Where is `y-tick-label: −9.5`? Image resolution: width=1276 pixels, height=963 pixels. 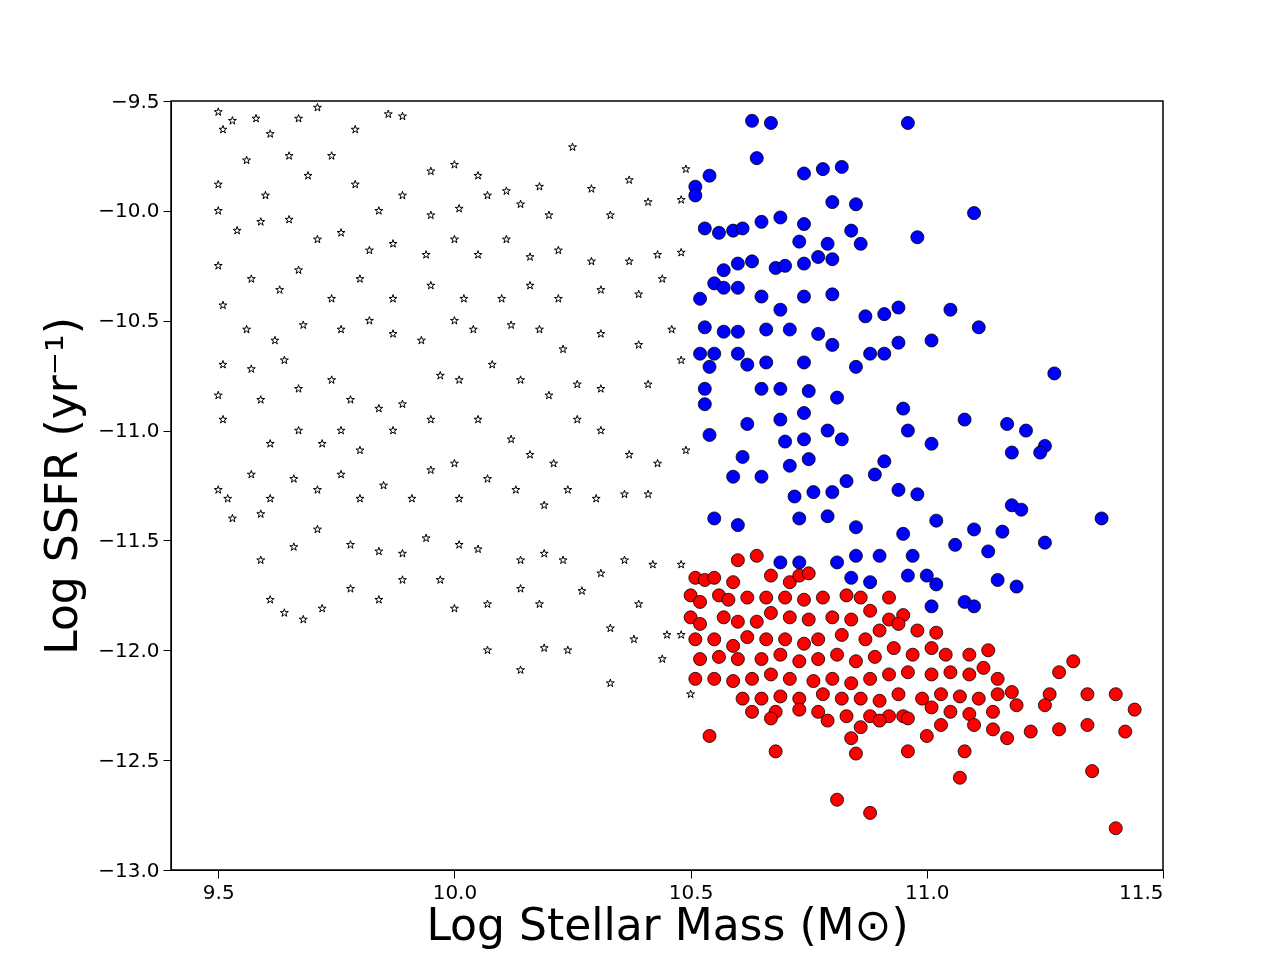
y-tick-label: −9.5 is located at coordinates (135, 100).